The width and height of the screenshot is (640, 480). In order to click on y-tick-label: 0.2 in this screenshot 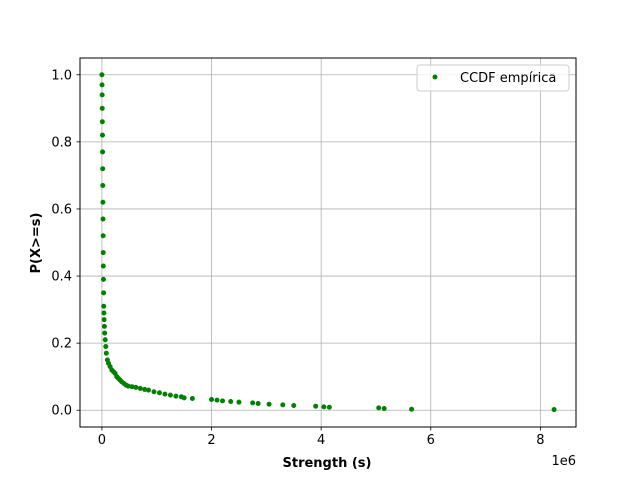, I will do `click(61, 344)`.